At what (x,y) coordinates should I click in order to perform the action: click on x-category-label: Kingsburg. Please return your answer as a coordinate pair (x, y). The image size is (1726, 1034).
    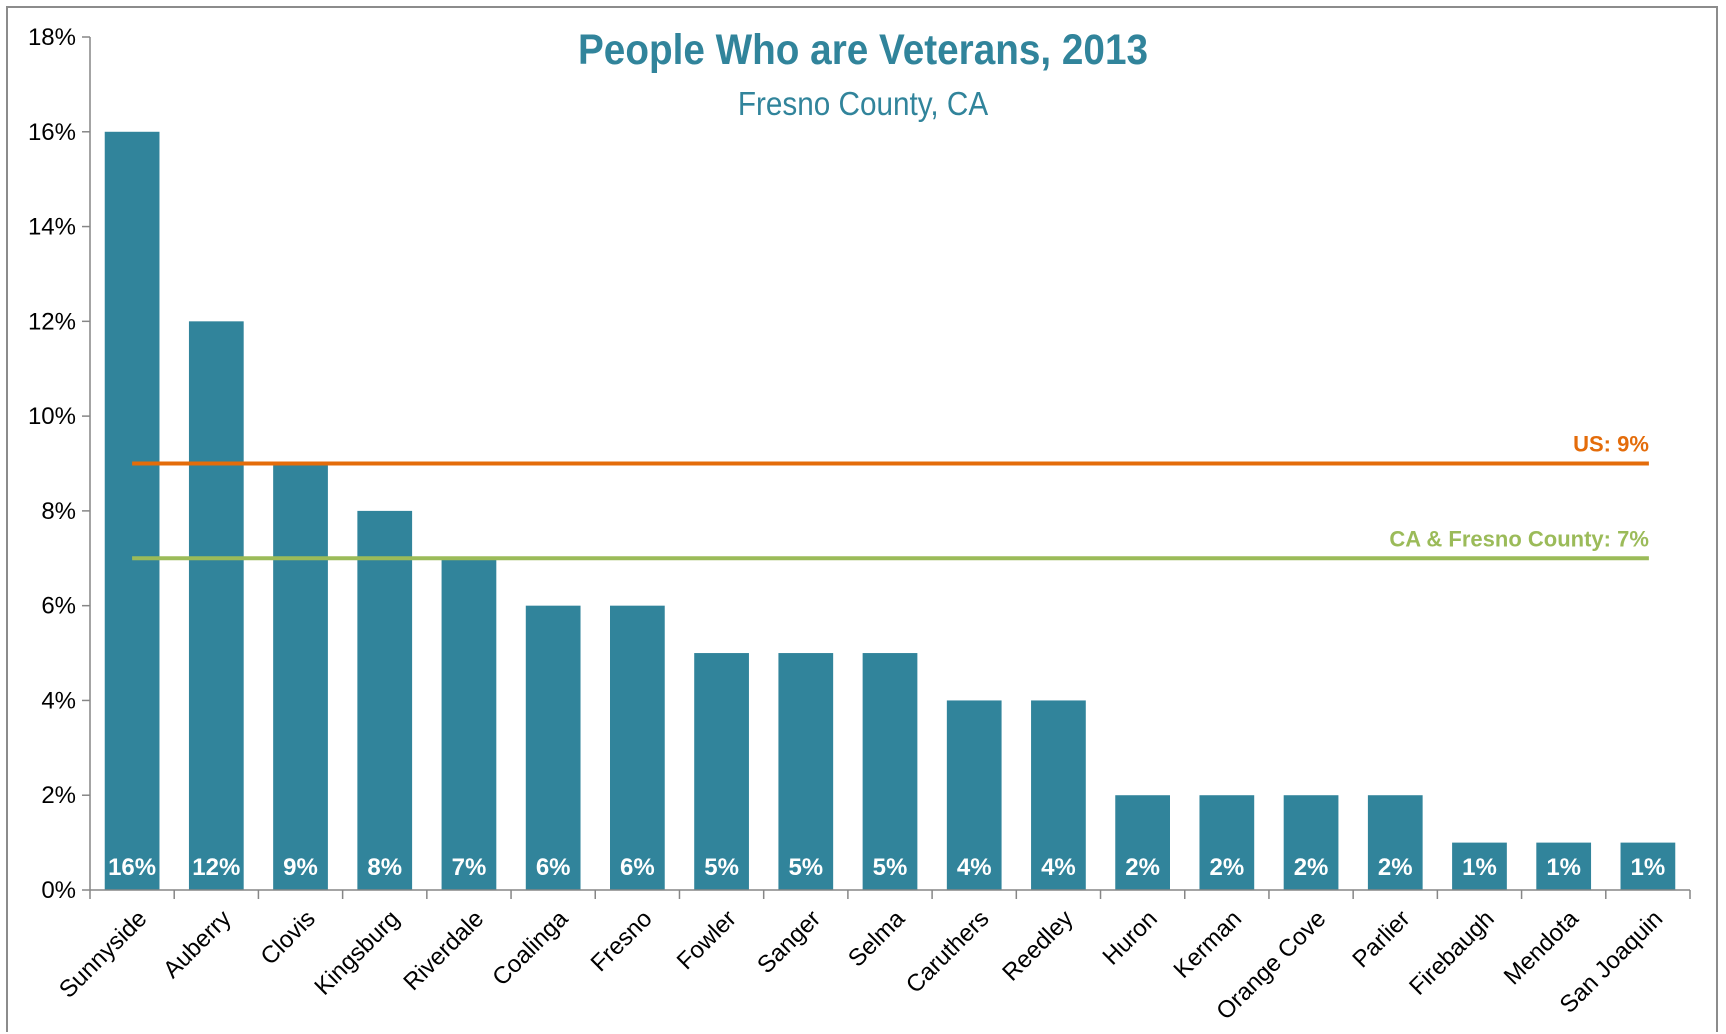
    Looking at the image, I should click on (357, 953).